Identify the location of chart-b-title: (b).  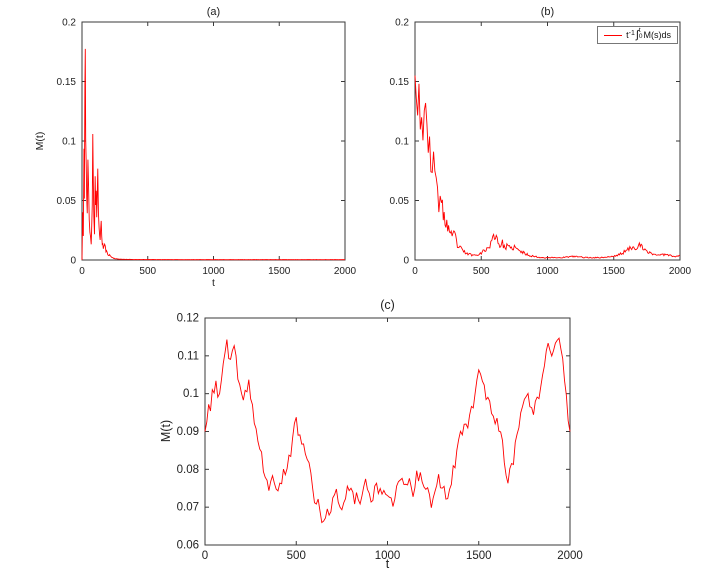
(547, 12).